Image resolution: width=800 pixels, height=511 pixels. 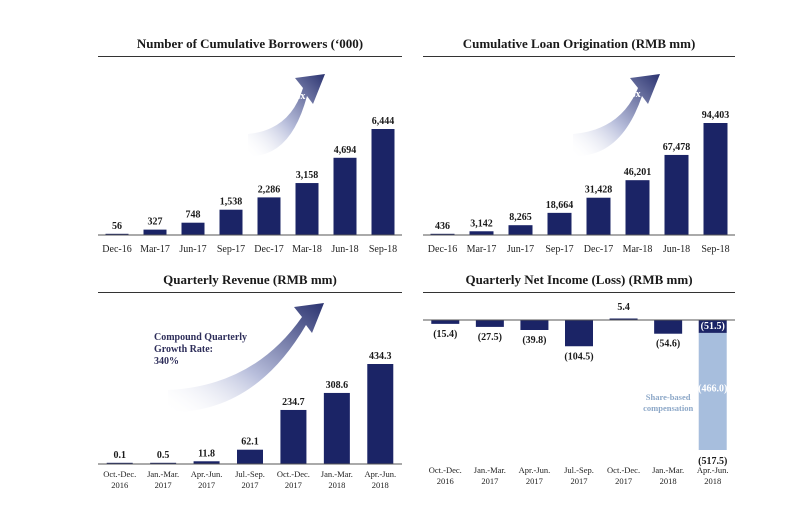 What do you see at coordinates (163, 455) in the screenshot?
I see `data-label: 0.5` at bounding box center [163, 455].